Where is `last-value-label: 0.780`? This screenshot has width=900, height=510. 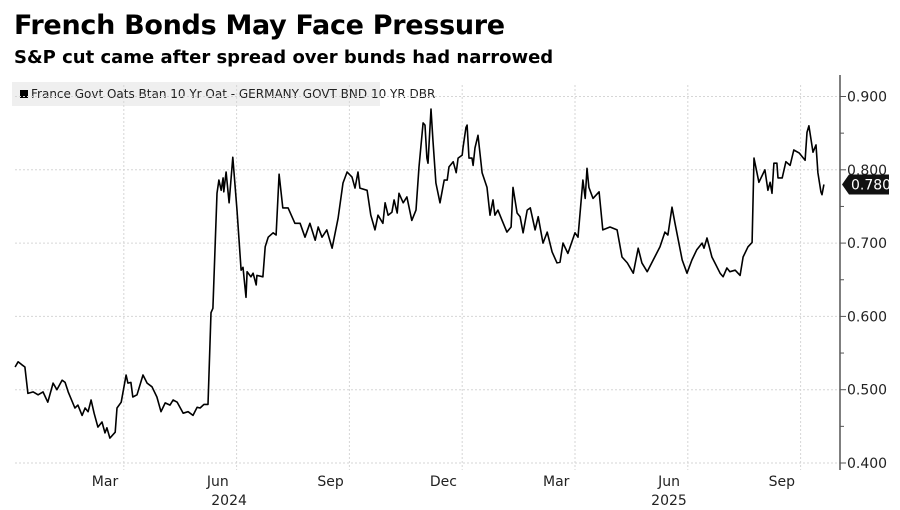 last-value-label: 0.780 is located at coordinates (871, 185).